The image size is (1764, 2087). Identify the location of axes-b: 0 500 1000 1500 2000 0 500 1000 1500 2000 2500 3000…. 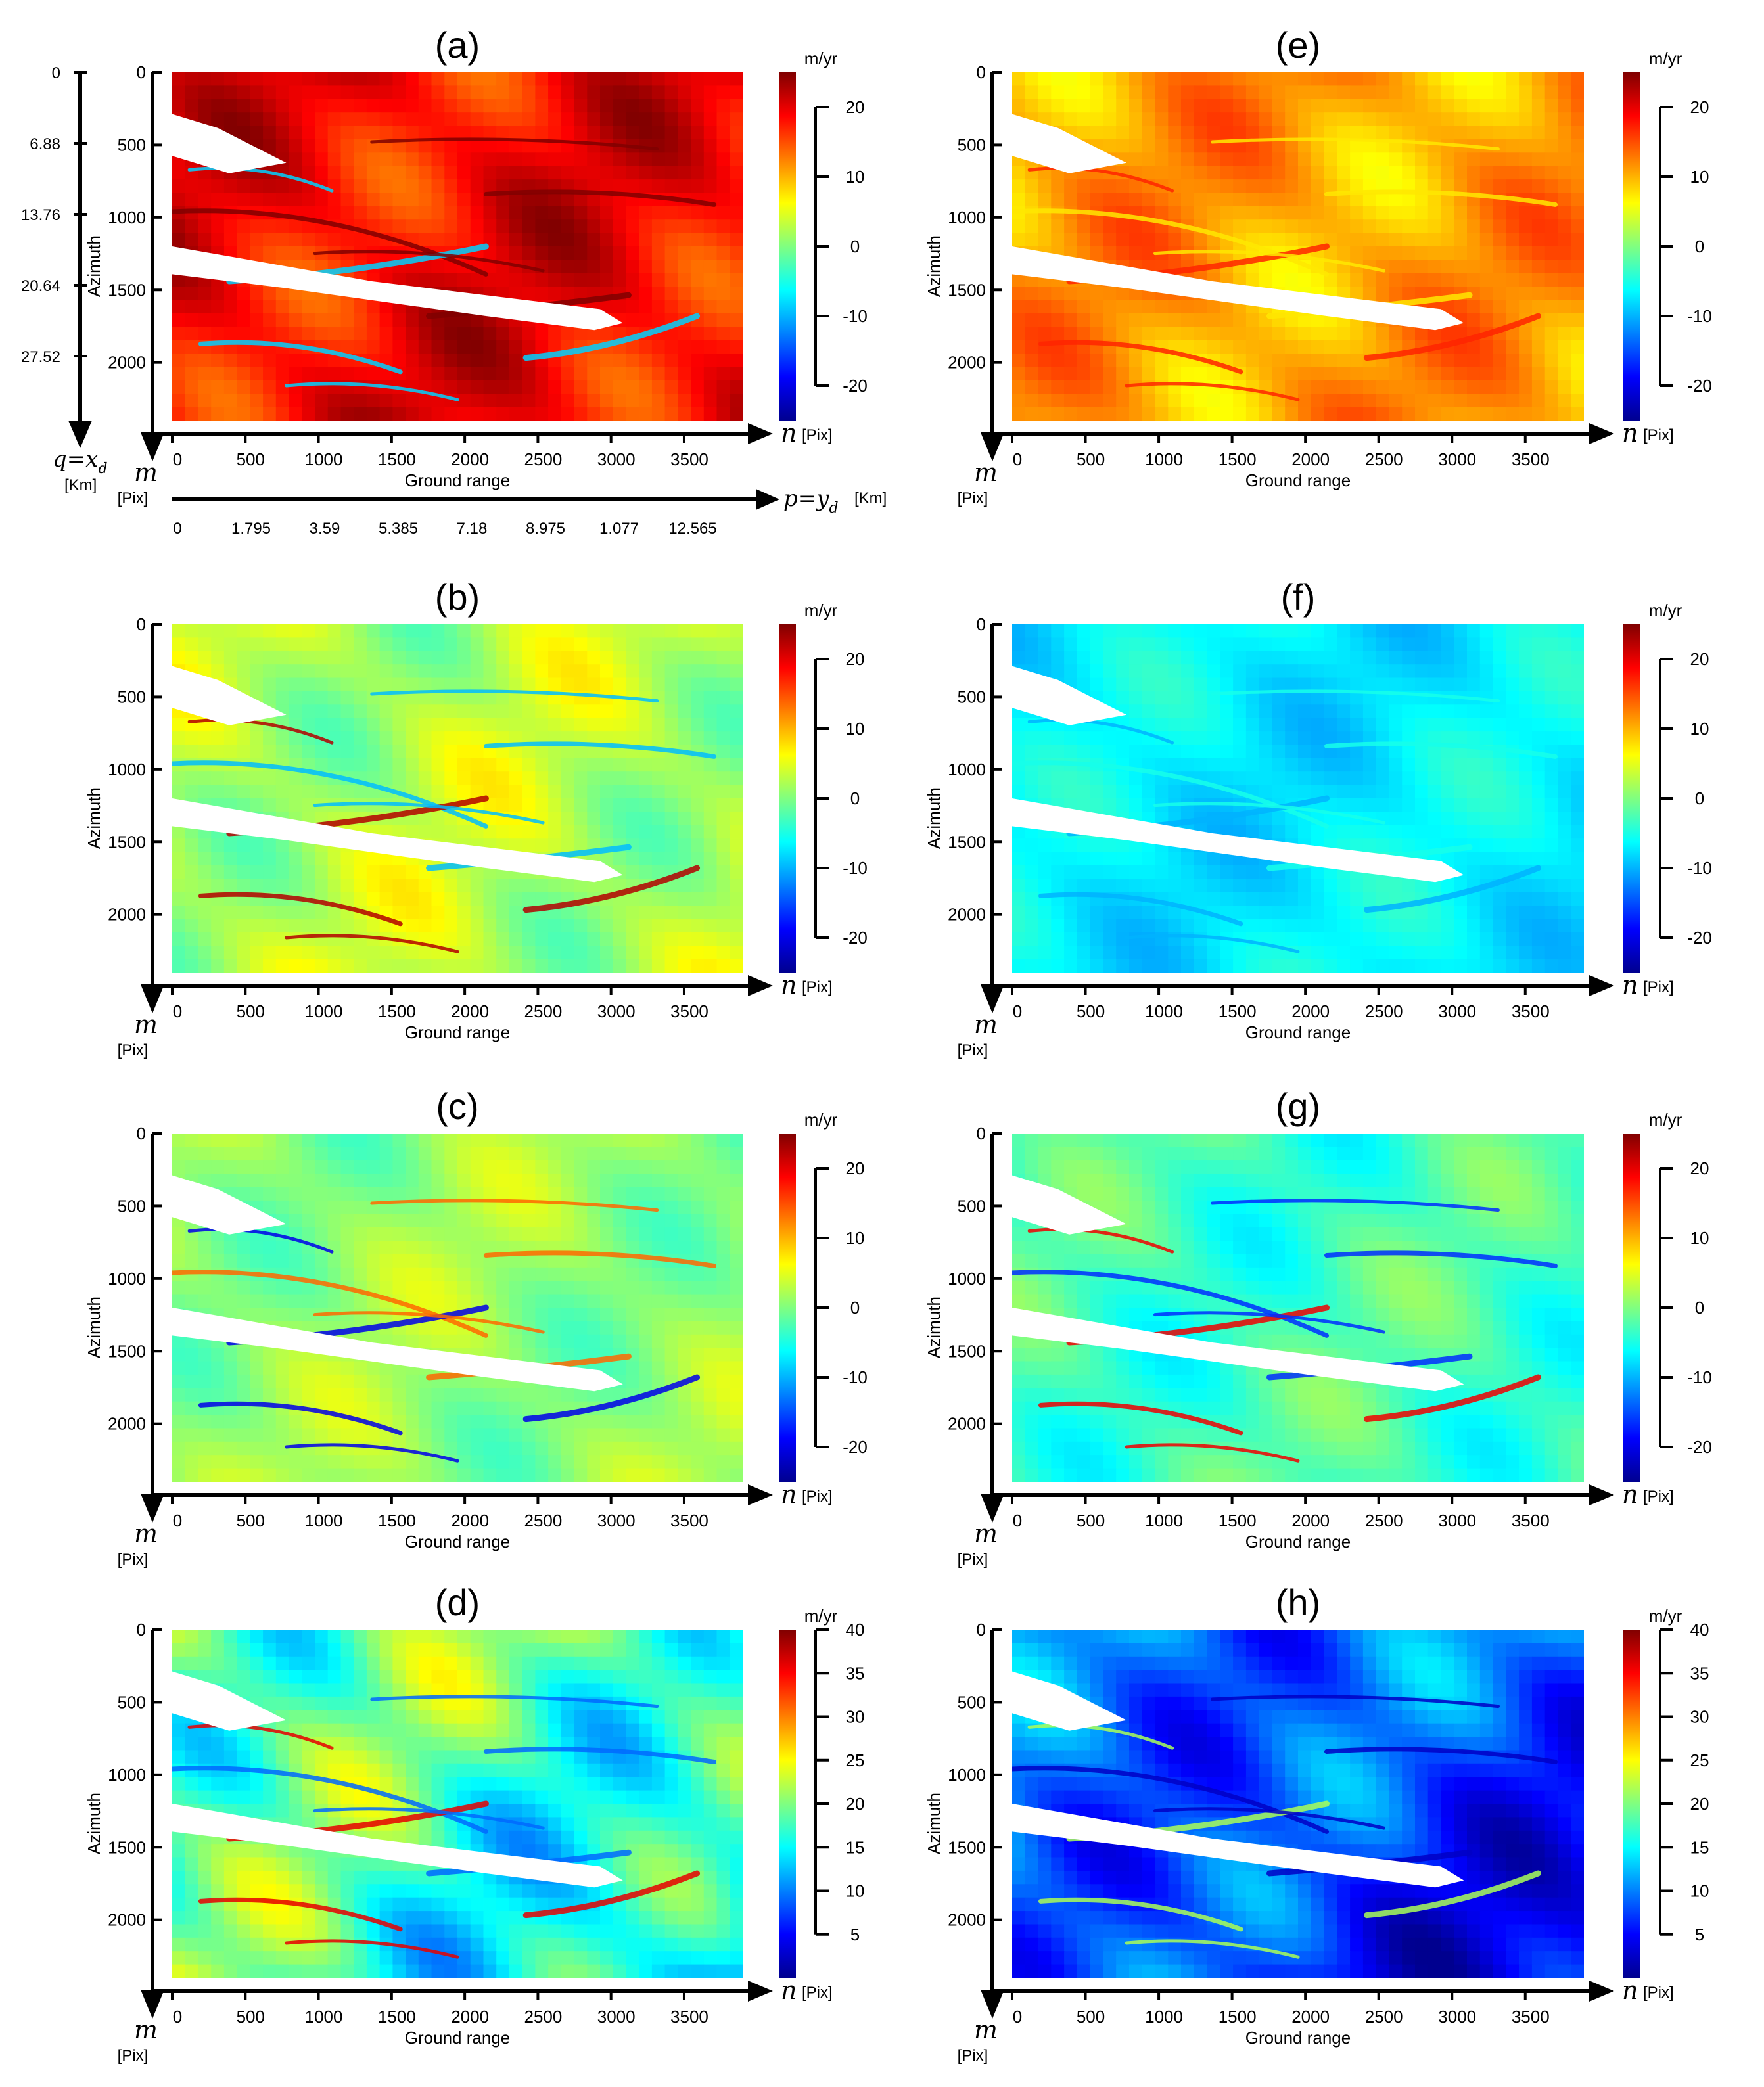
(458, 836).